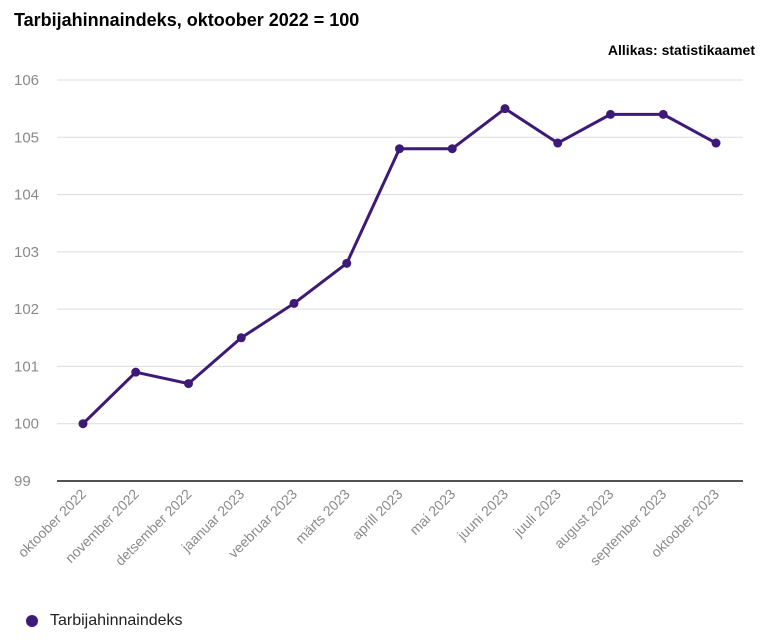 Image resolution: width=768 pixels, height=640 pixels. Describe the element at coordinates (536, 513) in the screenshot. I see `x-tick-label: juuli 2023` at that location.